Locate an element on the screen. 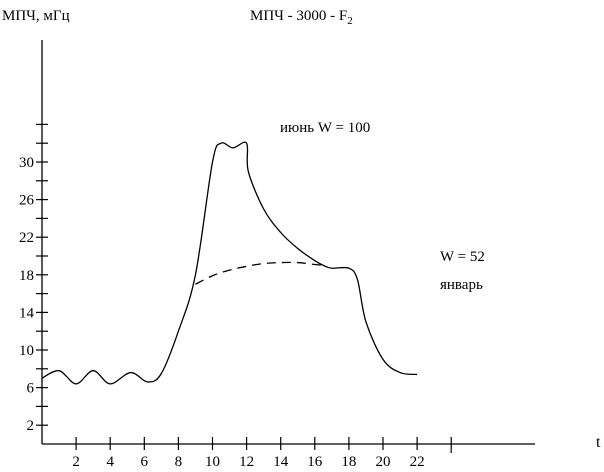 The image size is (604, 472). x-tick-label: 16 is located at coordinates (315, 462).